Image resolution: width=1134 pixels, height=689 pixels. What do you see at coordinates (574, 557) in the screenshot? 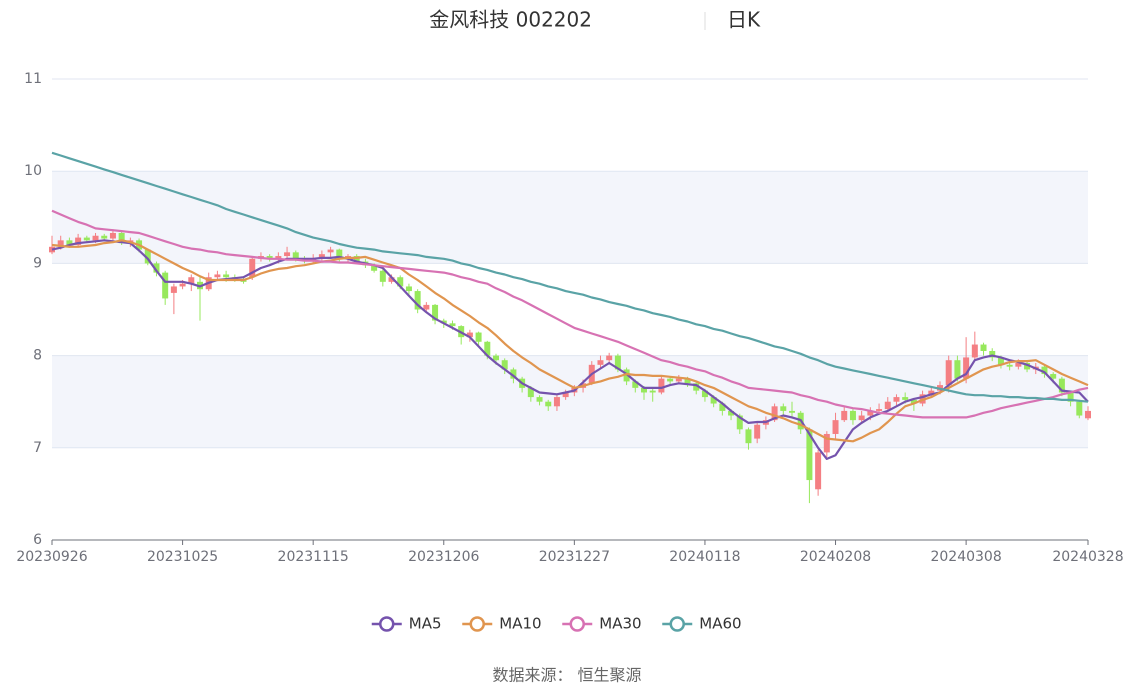
I see `x-tick-label: 20231227` at bounding box center [574, 557].